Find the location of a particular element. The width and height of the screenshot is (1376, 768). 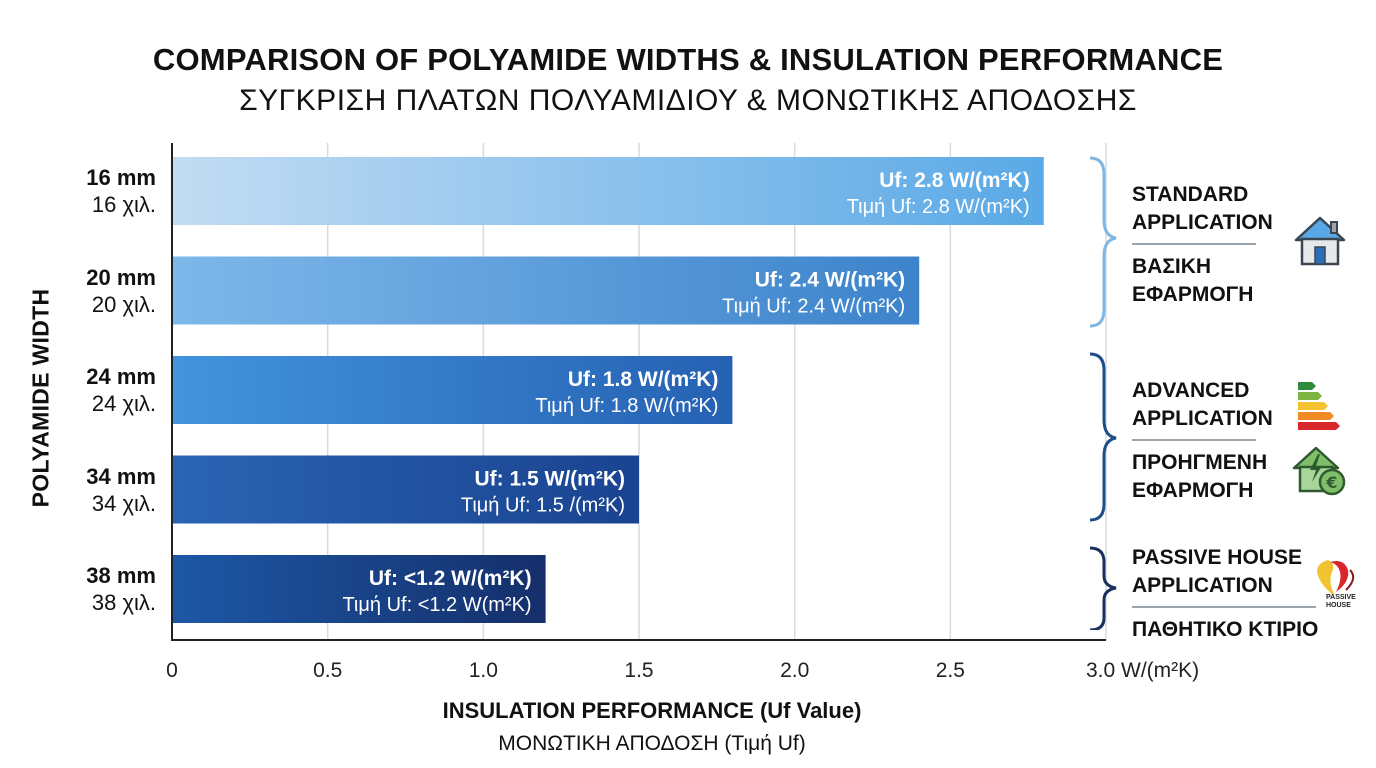

x-tick-label: 1.5 is located at coordinates (638, 670).